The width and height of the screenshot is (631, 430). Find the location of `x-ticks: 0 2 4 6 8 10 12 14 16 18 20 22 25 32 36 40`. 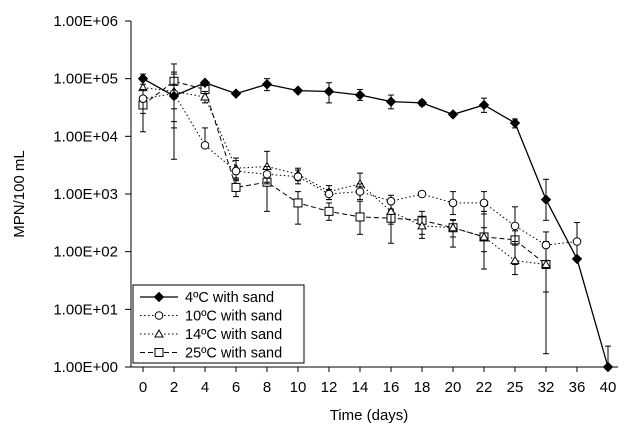

x-ticks: 0 2 4 6 8 10 12 14 16 18 20 22 25 32 36 40 is located at coordinates (378, 381).